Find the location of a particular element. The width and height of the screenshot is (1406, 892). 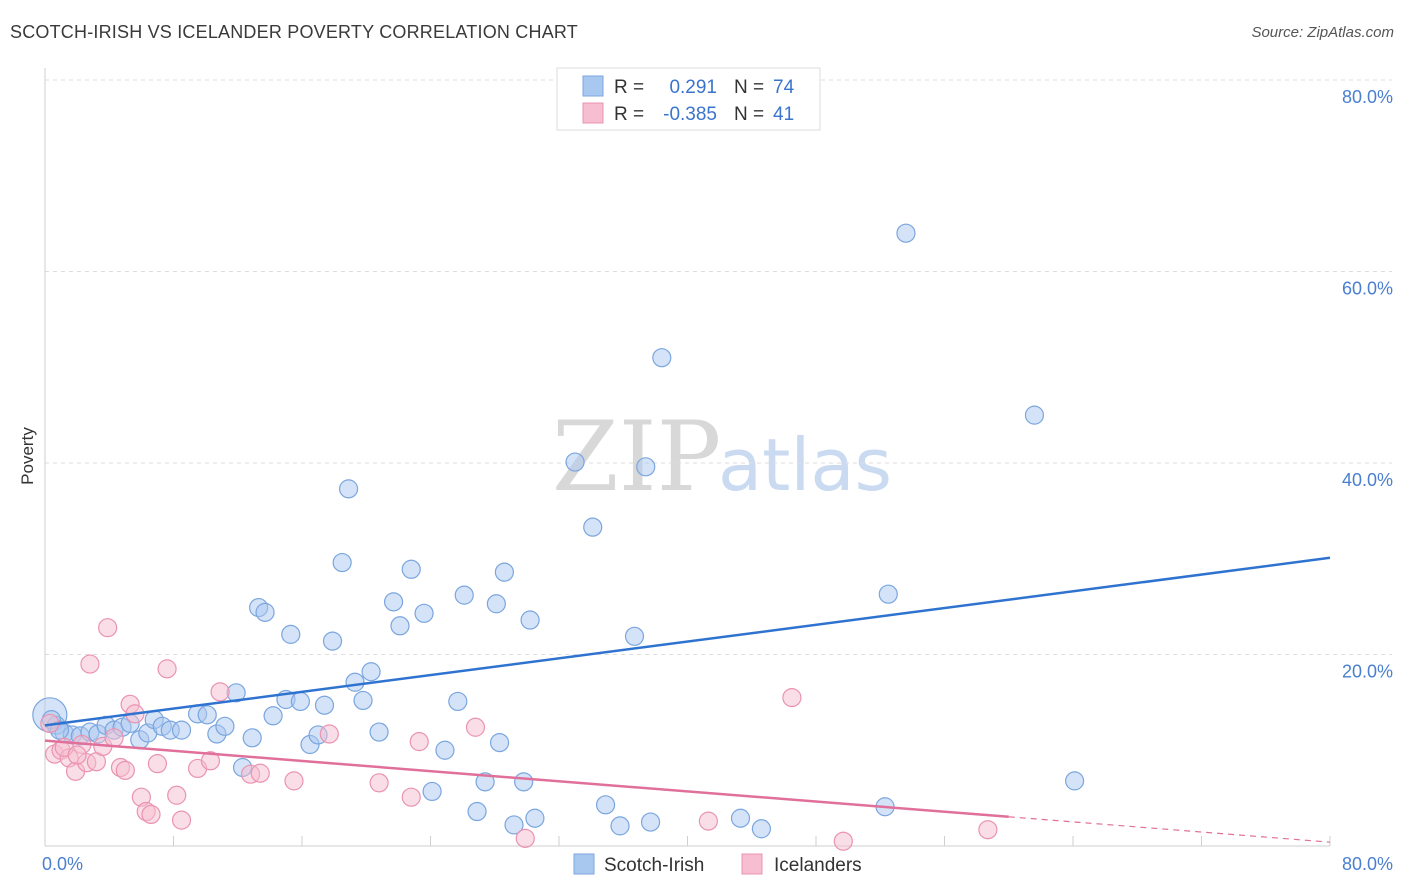

legend-swatch-scotch-irish is located at coordinates (584, 864).